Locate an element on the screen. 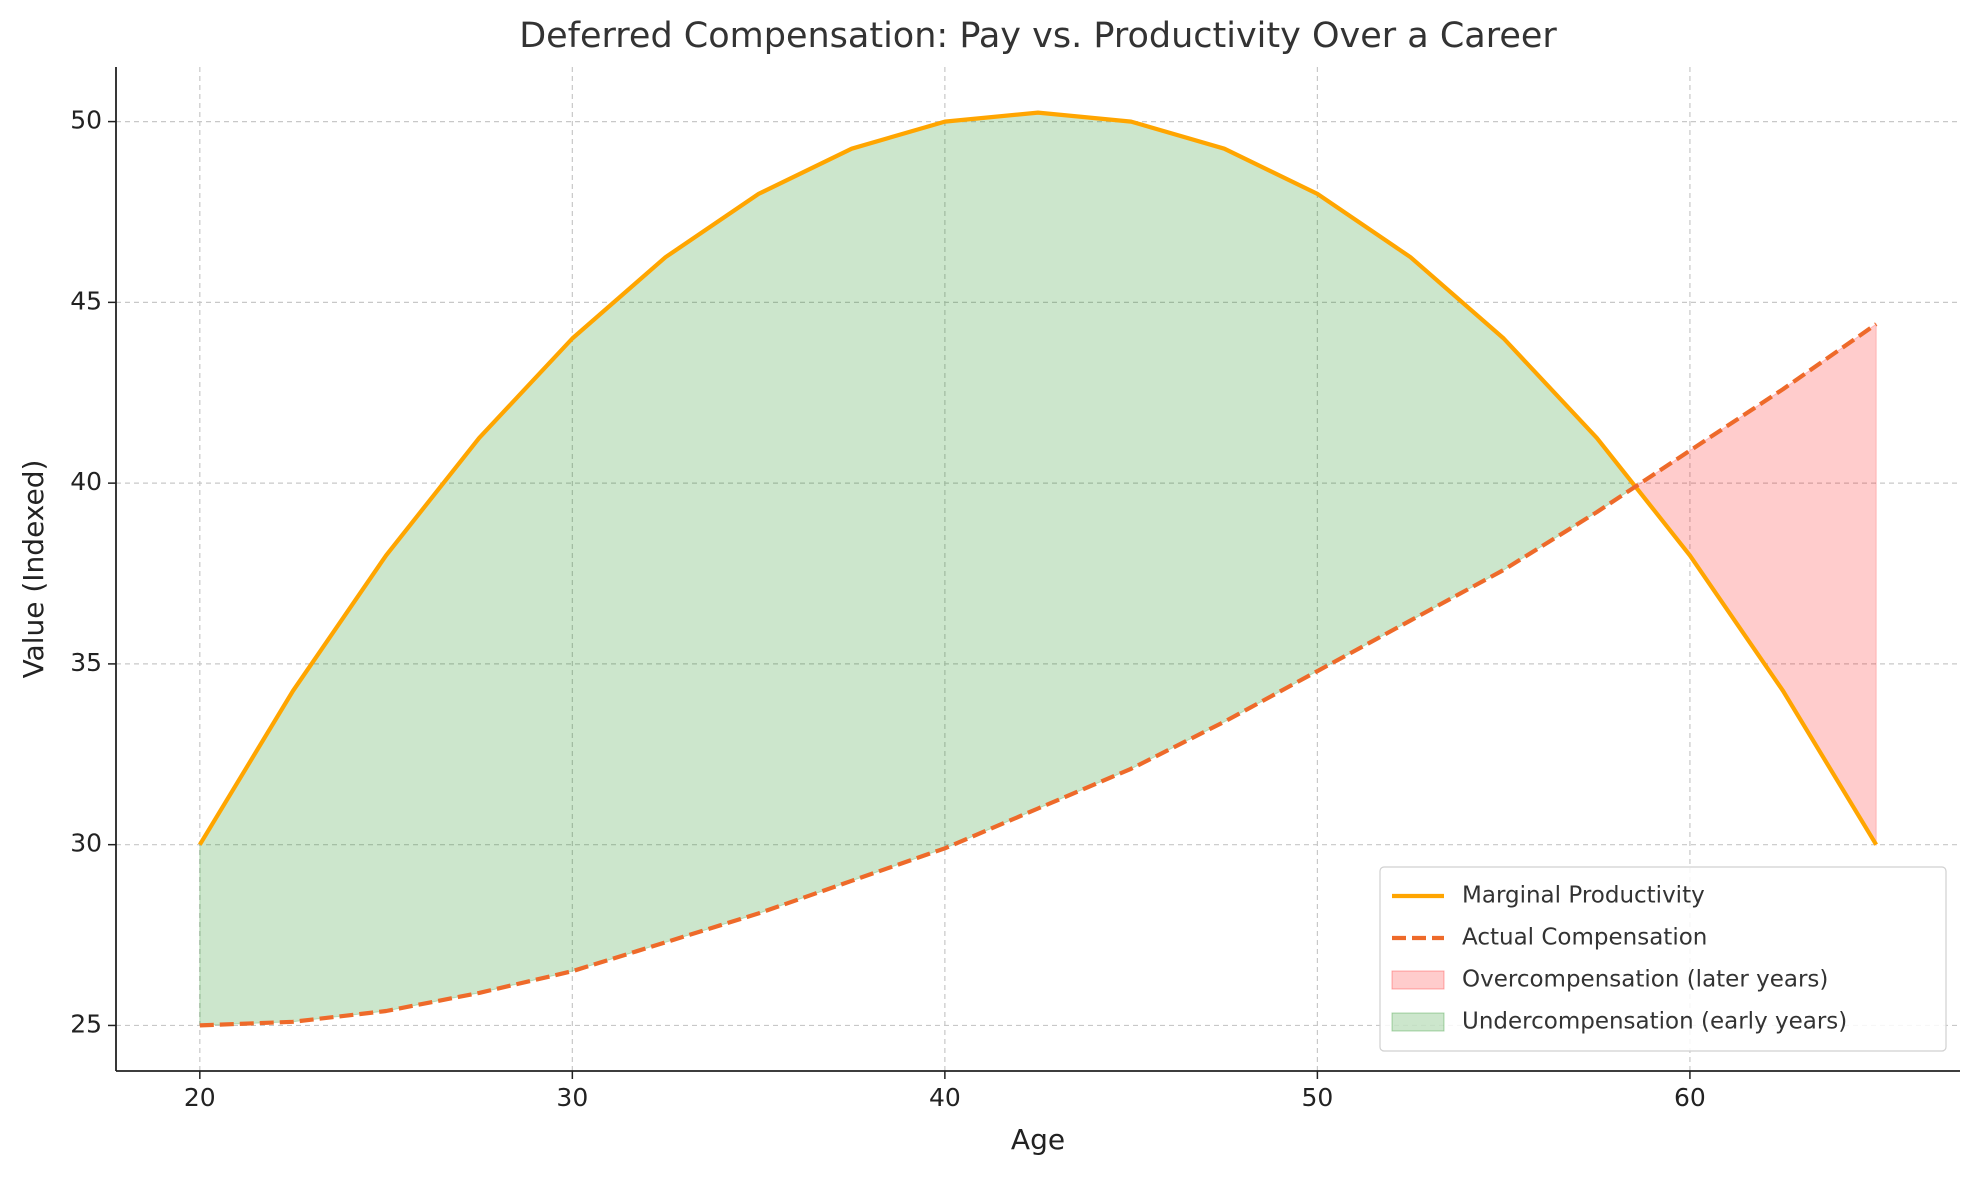 Image resolution: width=1980 pixels, height=1180 pixels. y-tick-label: 45 is located at coordinates (86, 300).